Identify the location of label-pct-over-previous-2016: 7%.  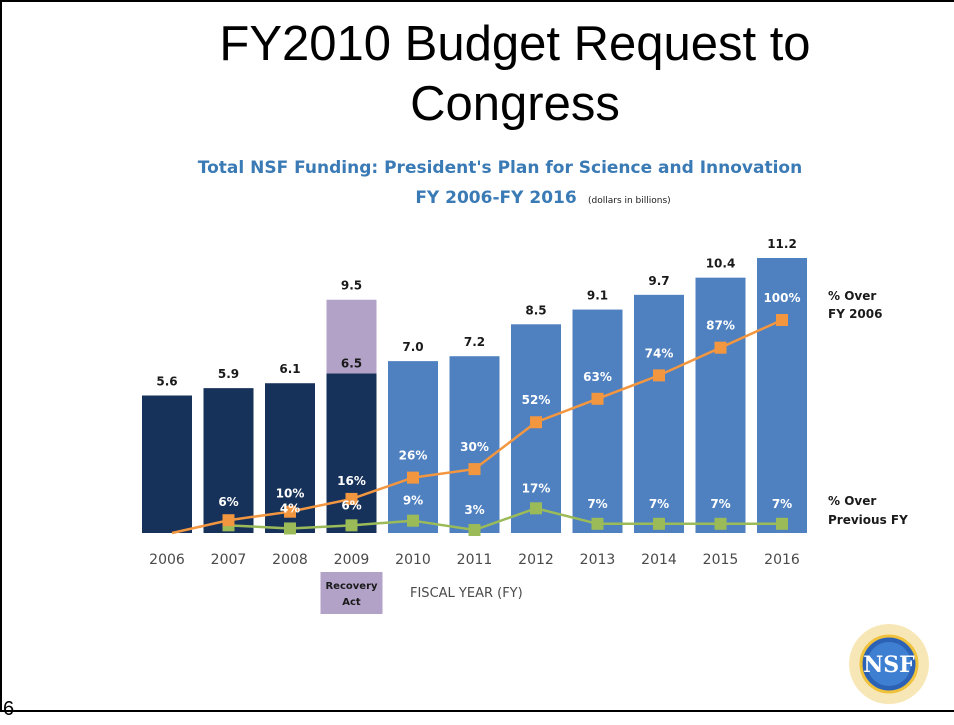
(782, 504).